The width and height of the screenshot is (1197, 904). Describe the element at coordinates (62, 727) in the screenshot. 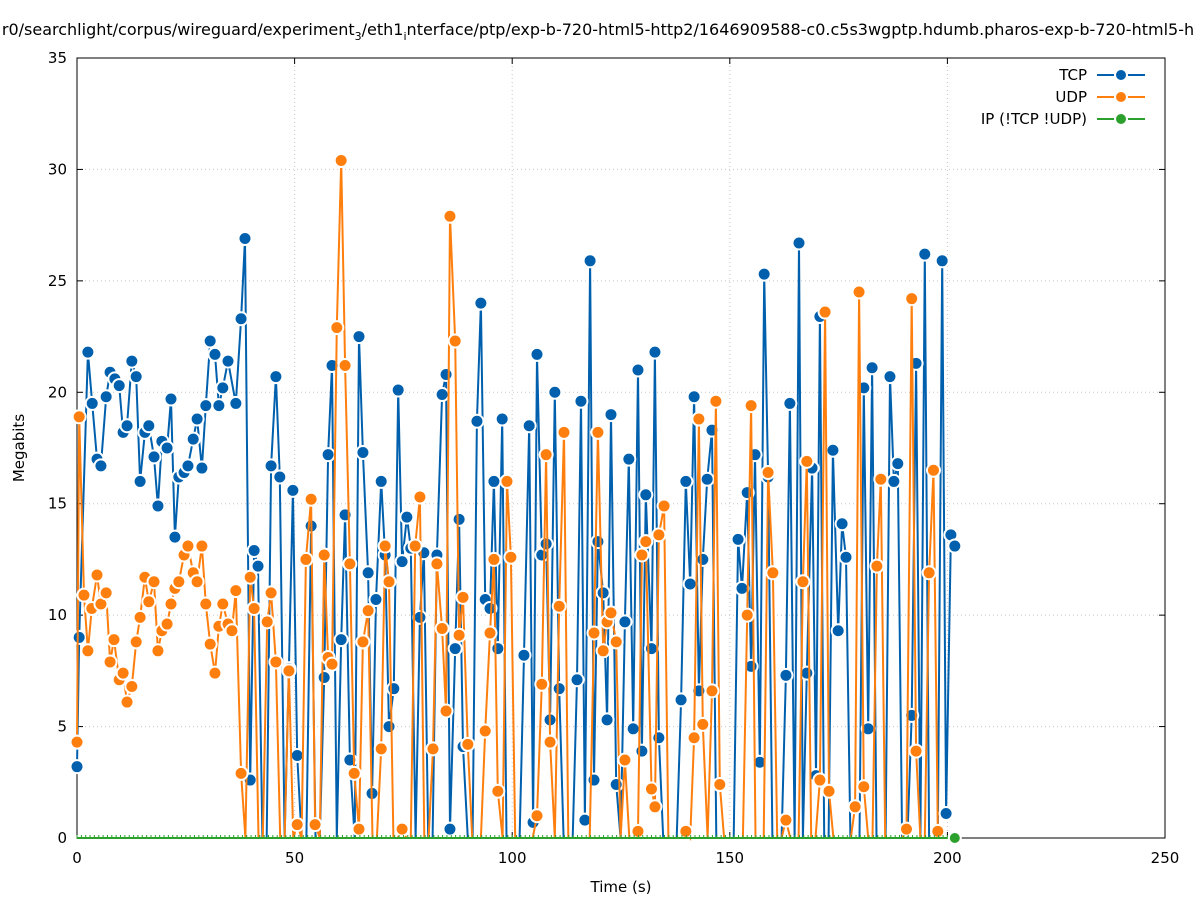

I see `y-tick-label: 5` at that location.